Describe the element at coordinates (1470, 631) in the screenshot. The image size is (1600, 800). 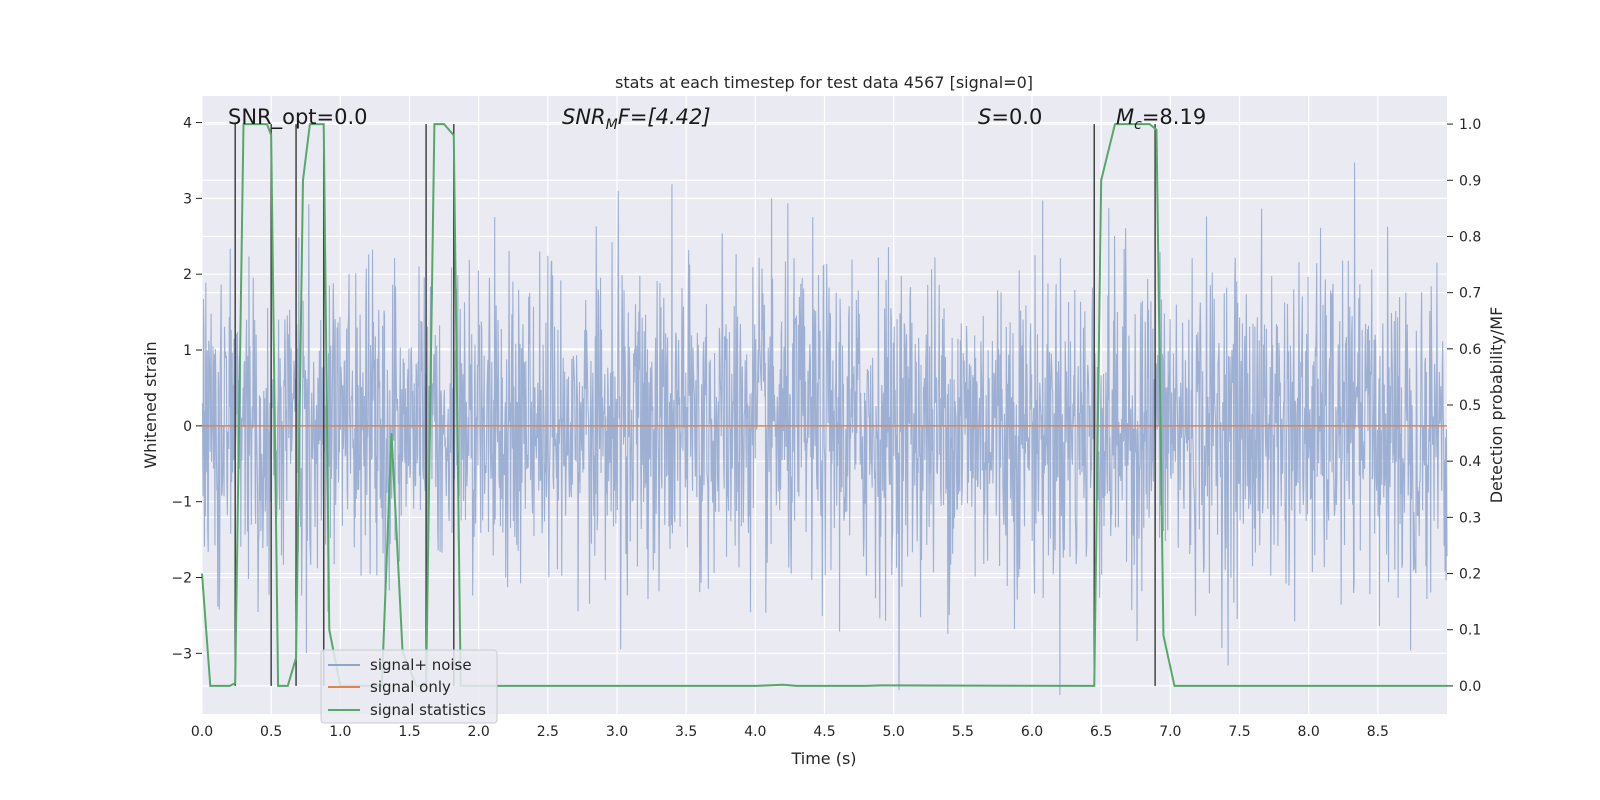
I see `y-right-tick-label-9: 0.1` at that location.